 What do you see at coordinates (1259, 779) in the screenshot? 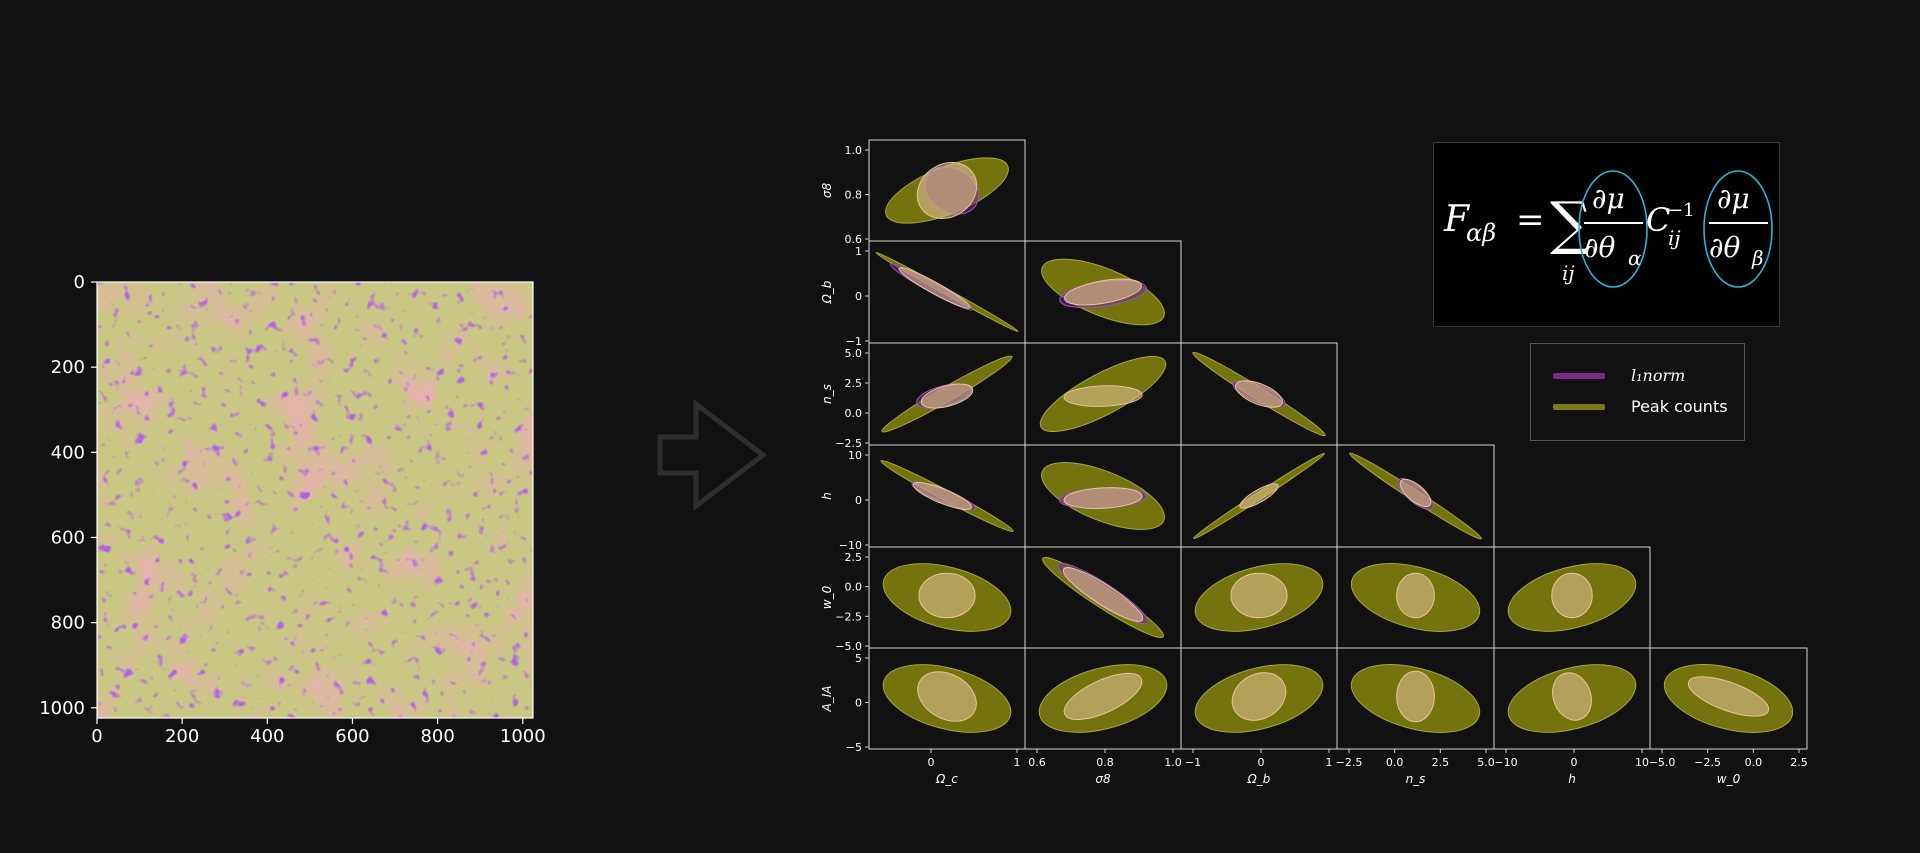
I see `corner-col-label: Ω_b` at bounding box center [1259, 779].